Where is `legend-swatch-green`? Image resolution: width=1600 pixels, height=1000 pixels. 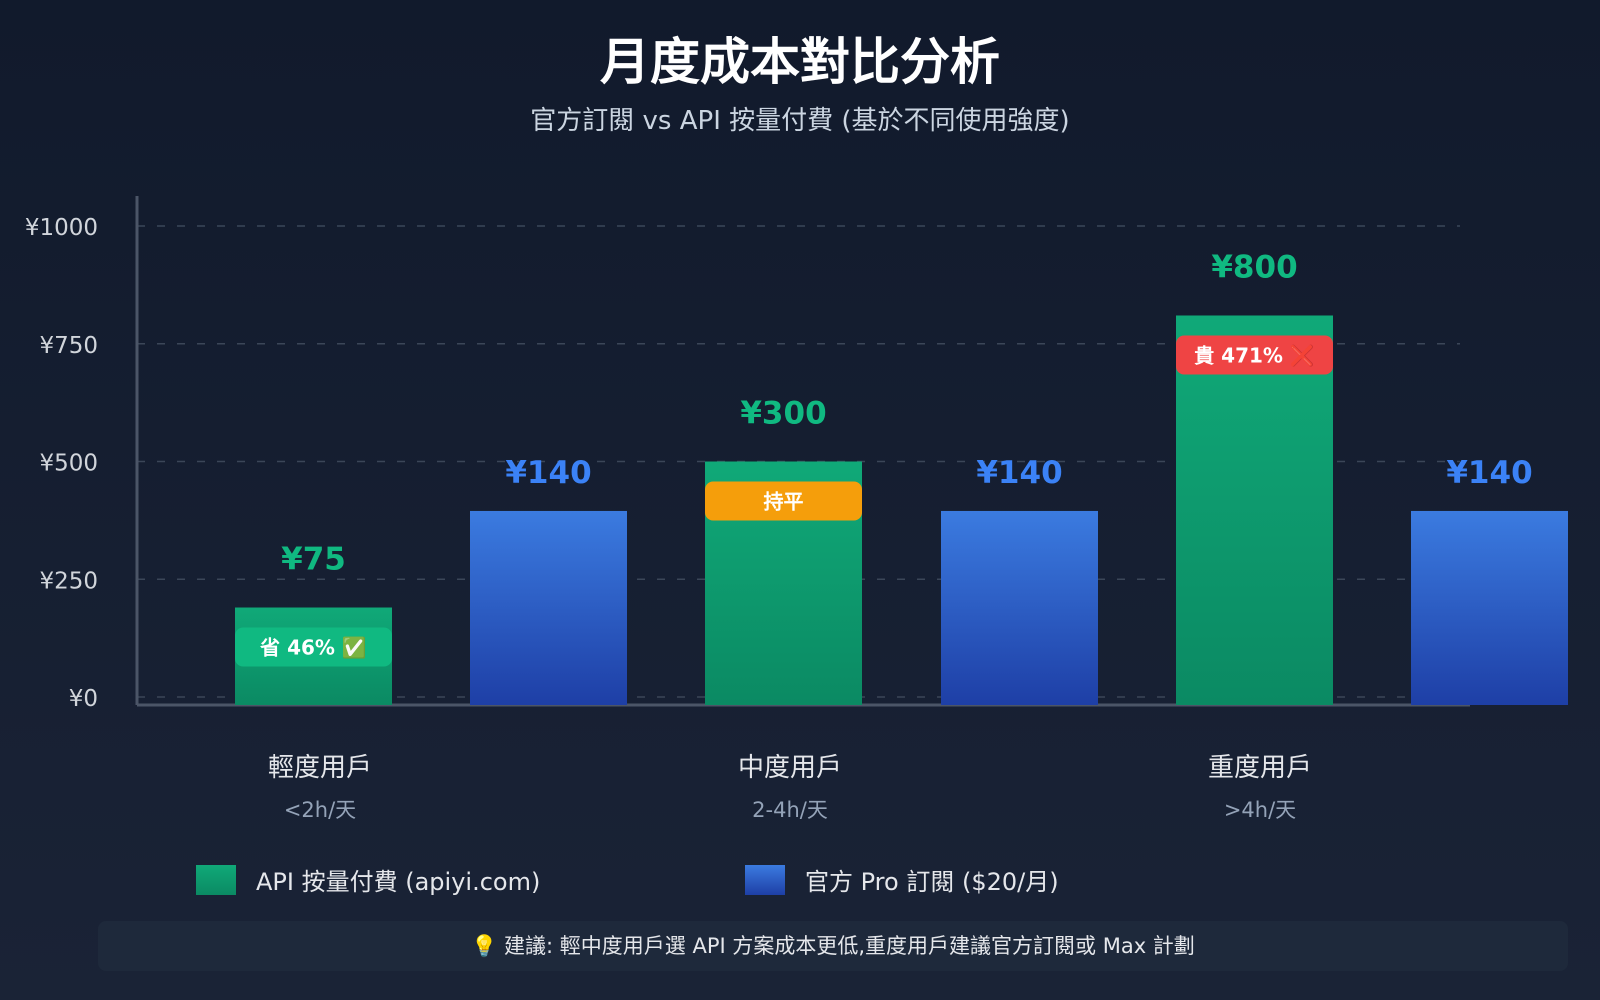
legend-swatch-green is located at coordinates (216, 879).